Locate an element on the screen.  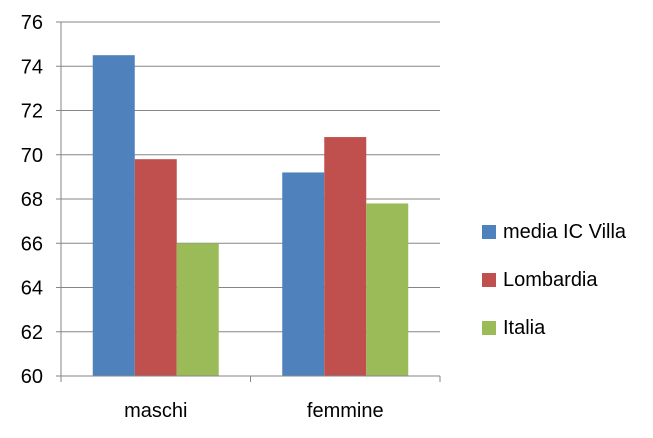
y-tick-label-76: 76 is located at coordinates (32, 23).